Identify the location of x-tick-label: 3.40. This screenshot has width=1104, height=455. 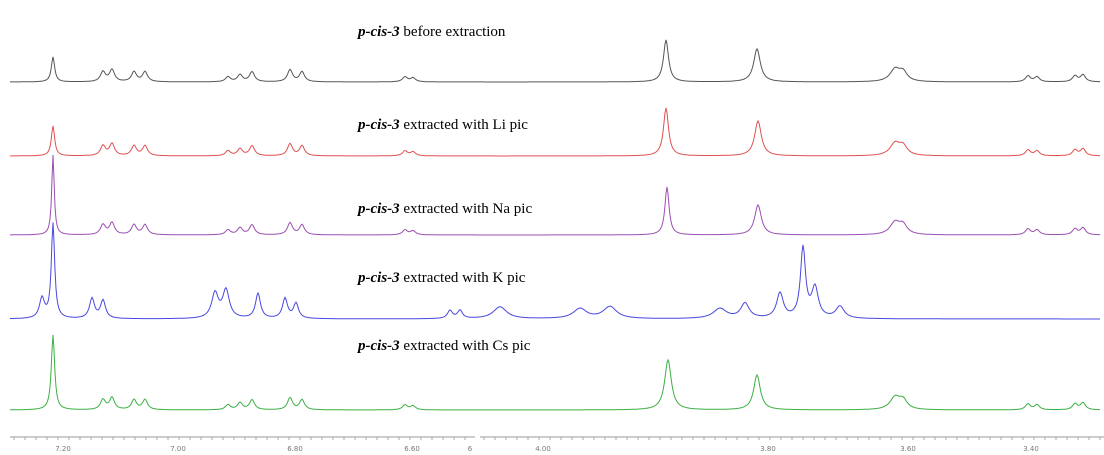
(1031, 449).